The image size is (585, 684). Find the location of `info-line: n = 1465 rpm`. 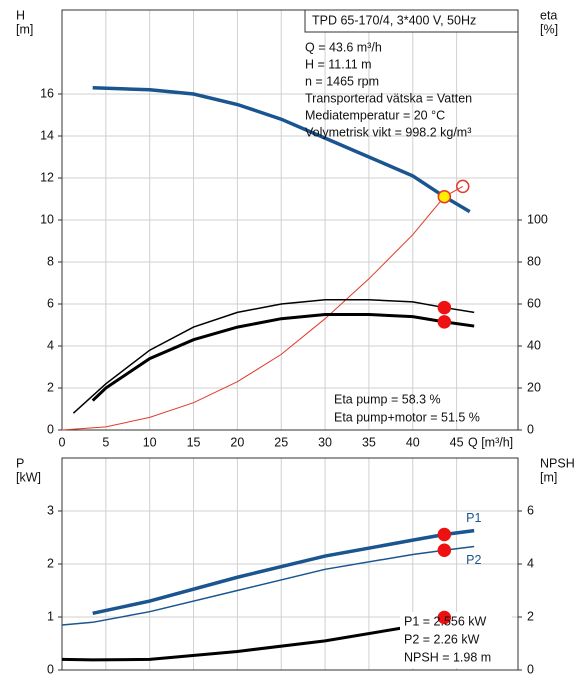

info-line: n = 1465 rpm is located at coordinates (342, 81).